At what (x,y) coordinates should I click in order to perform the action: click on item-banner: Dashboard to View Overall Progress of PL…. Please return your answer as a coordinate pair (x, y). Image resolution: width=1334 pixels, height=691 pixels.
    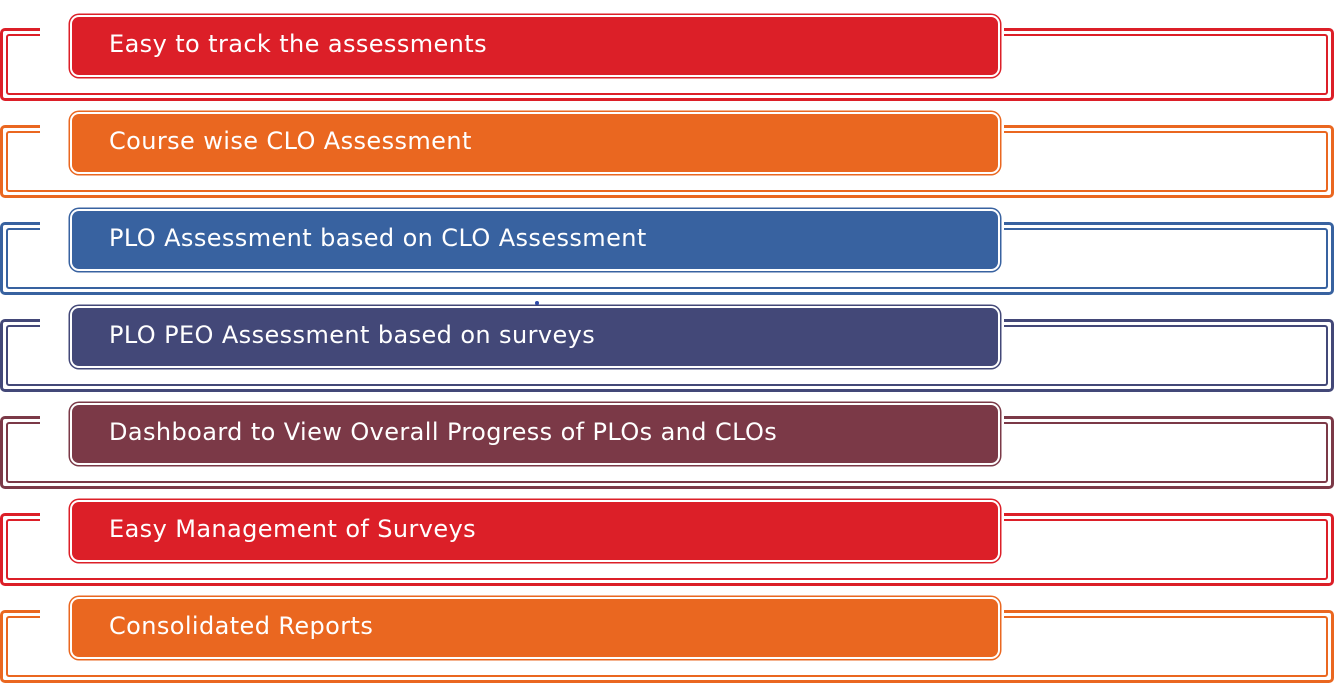
    Looking at the image, I should click on (535, 434).